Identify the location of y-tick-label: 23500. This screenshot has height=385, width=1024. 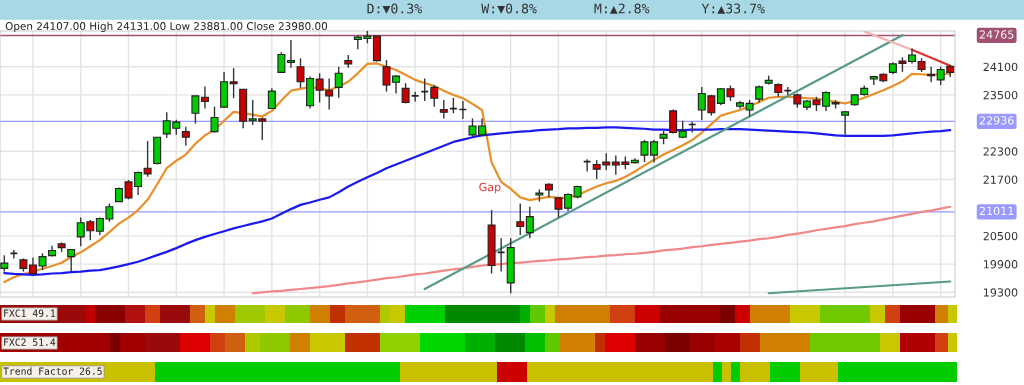
(1000, 95).